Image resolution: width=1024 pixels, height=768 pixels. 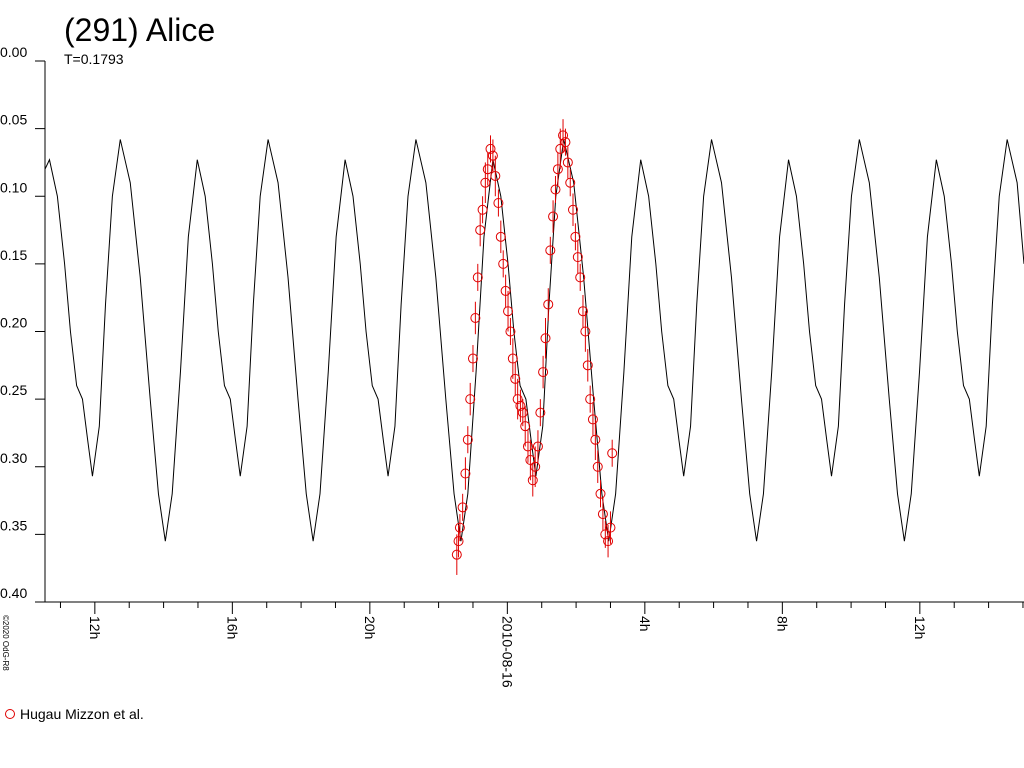 I want to click on y-tick-label: 0.00, so click(x=13, y=52).